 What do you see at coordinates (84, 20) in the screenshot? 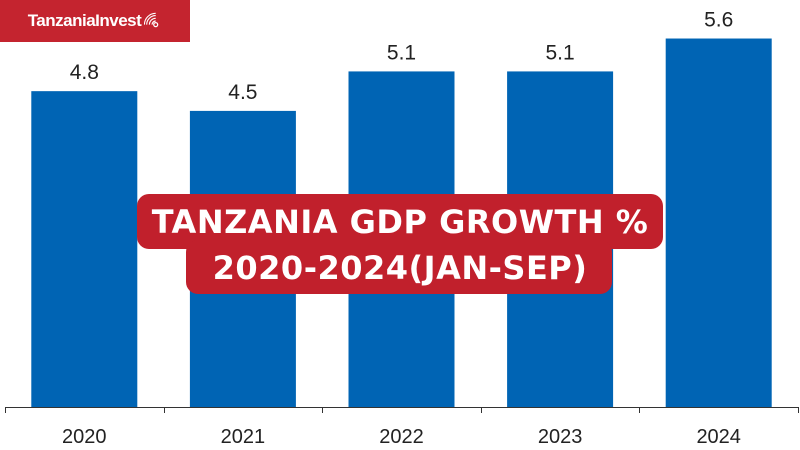
I see `brand-name: TanzaniaInvest` at bounding box center [84, 20].